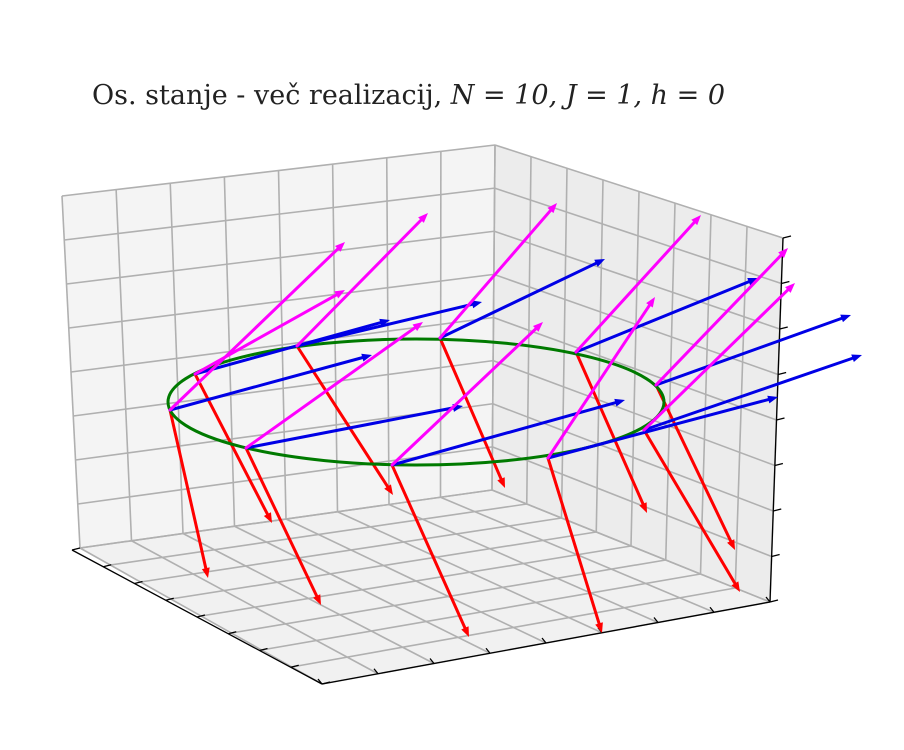 Image resolution: width=904 pixels, height=750 pixels. I want to click on spin-chain-ring, so click(416, 402).